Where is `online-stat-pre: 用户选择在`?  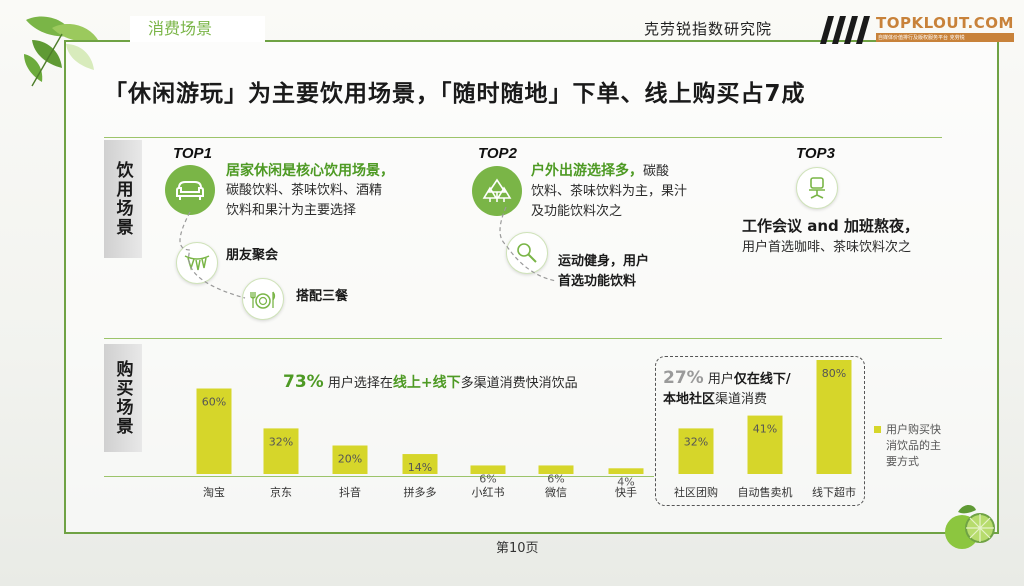
online-stat-pre: 用户选择在 is located at coordinates (360, 383).